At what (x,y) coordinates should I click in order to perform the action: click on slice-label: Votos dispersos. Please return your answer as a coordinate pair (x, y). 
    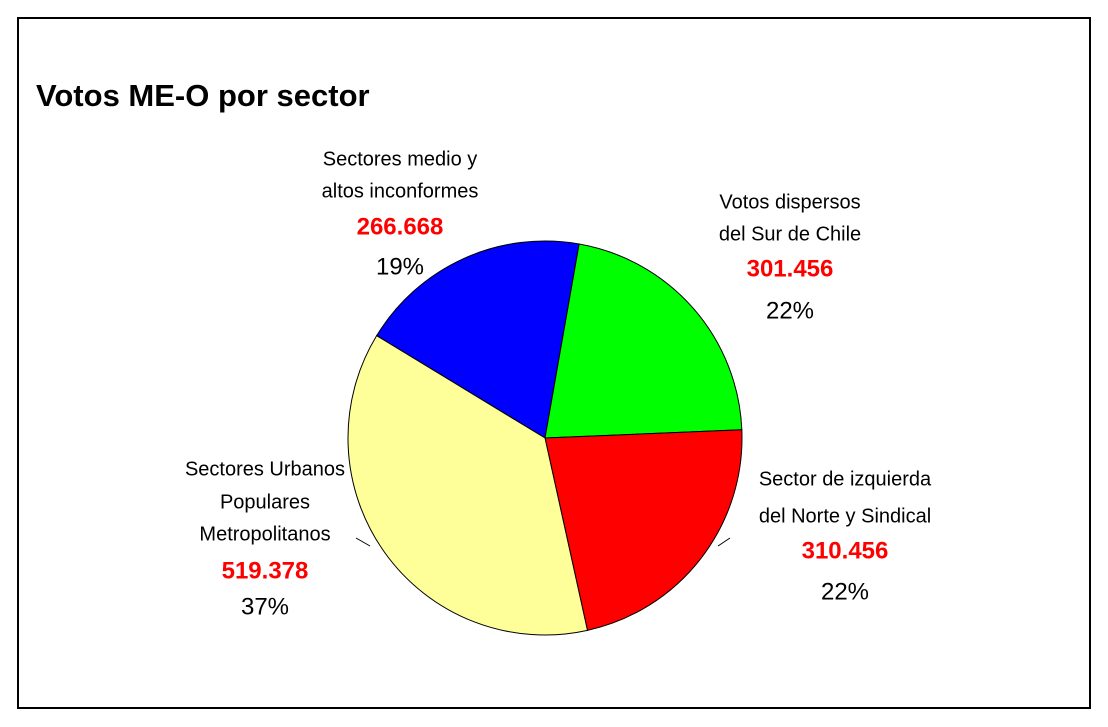
    Looking at the image, I should click on (789, 202).